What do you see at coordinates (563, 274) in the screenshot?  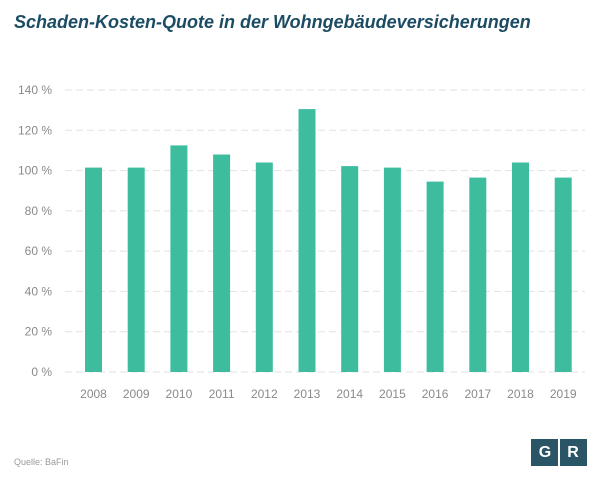 I see `bar-2019` at bounding box center [563, 274].